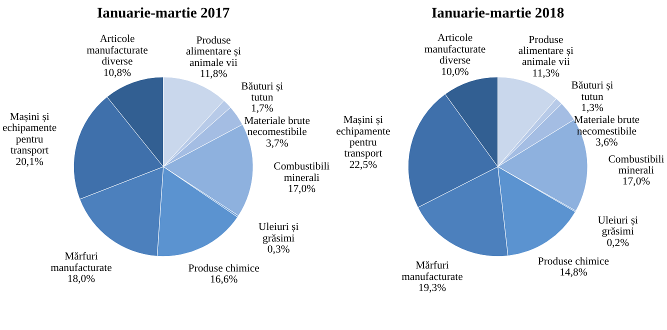 Image resolution: width=667 pixels, height=330 pixels. What do you see at coordinates (117, 72) in the screenshot?
I see `data-label: 10,8%` at bounding box center [117, 72].